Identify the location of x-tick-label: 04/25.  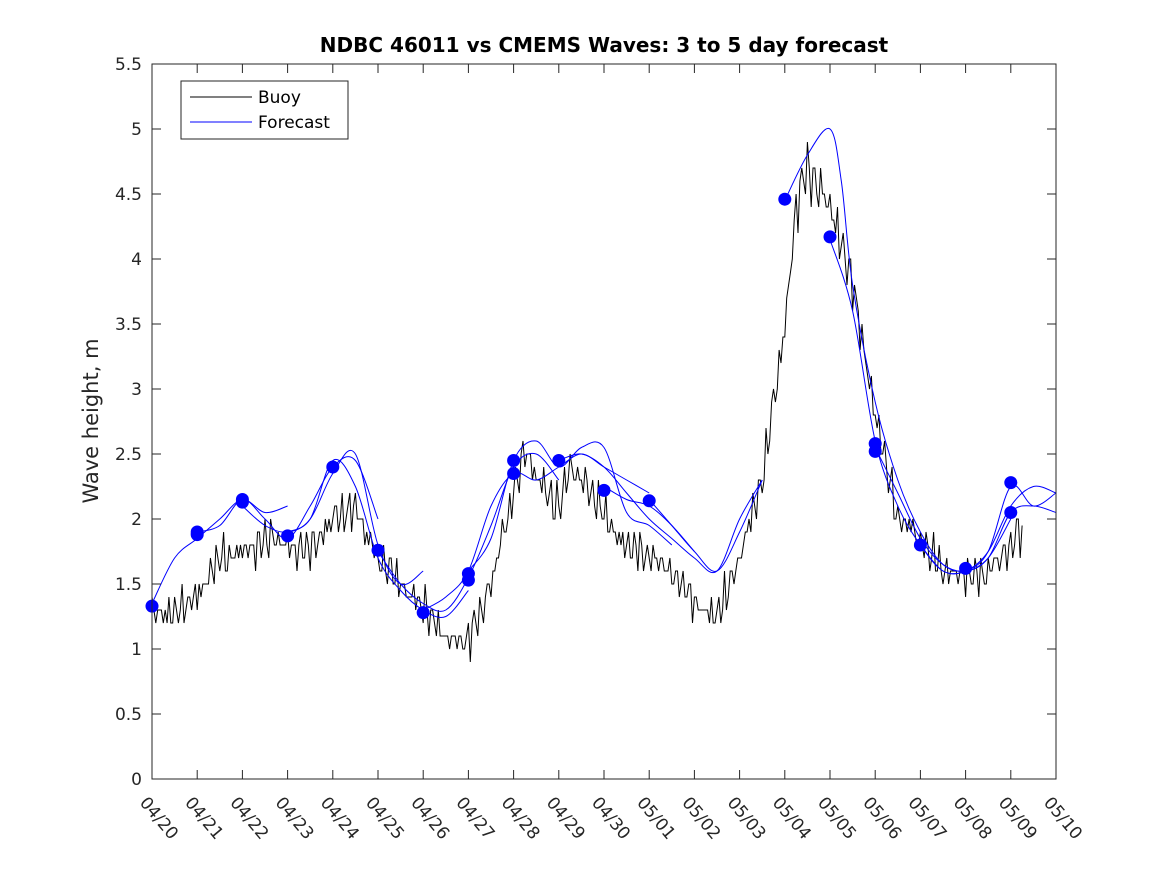
(384, 818).